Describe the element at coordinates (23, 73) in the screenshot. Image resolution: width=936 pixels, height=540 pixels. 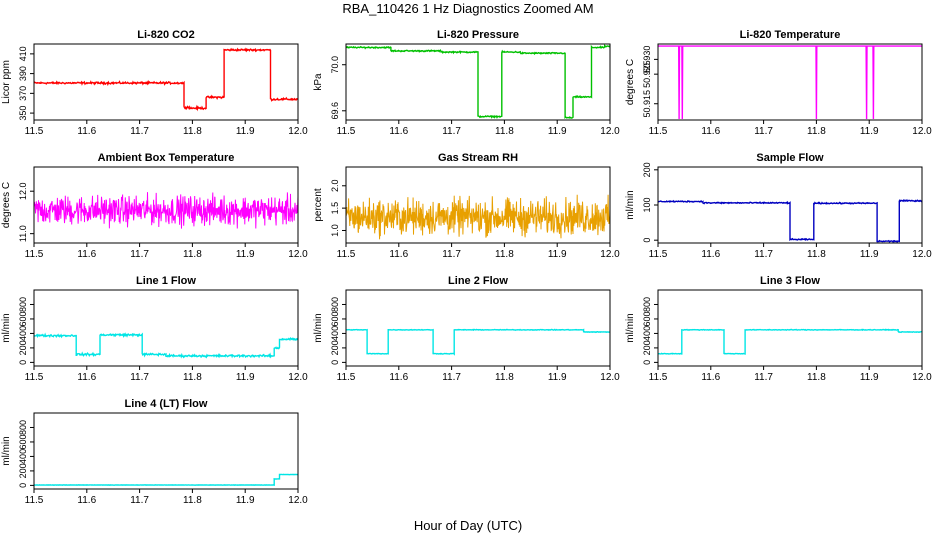
I see `y-tick-label: 390` at that location.